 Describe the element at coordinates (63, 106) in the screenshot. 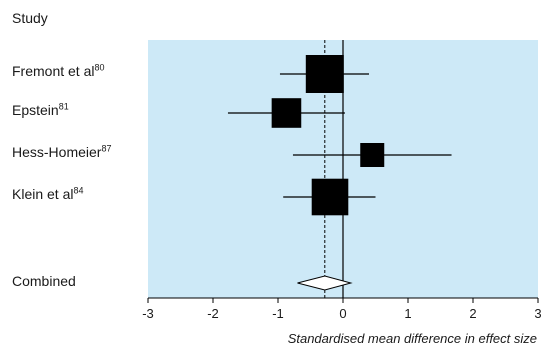

I see `study-reference: 81` at that location.